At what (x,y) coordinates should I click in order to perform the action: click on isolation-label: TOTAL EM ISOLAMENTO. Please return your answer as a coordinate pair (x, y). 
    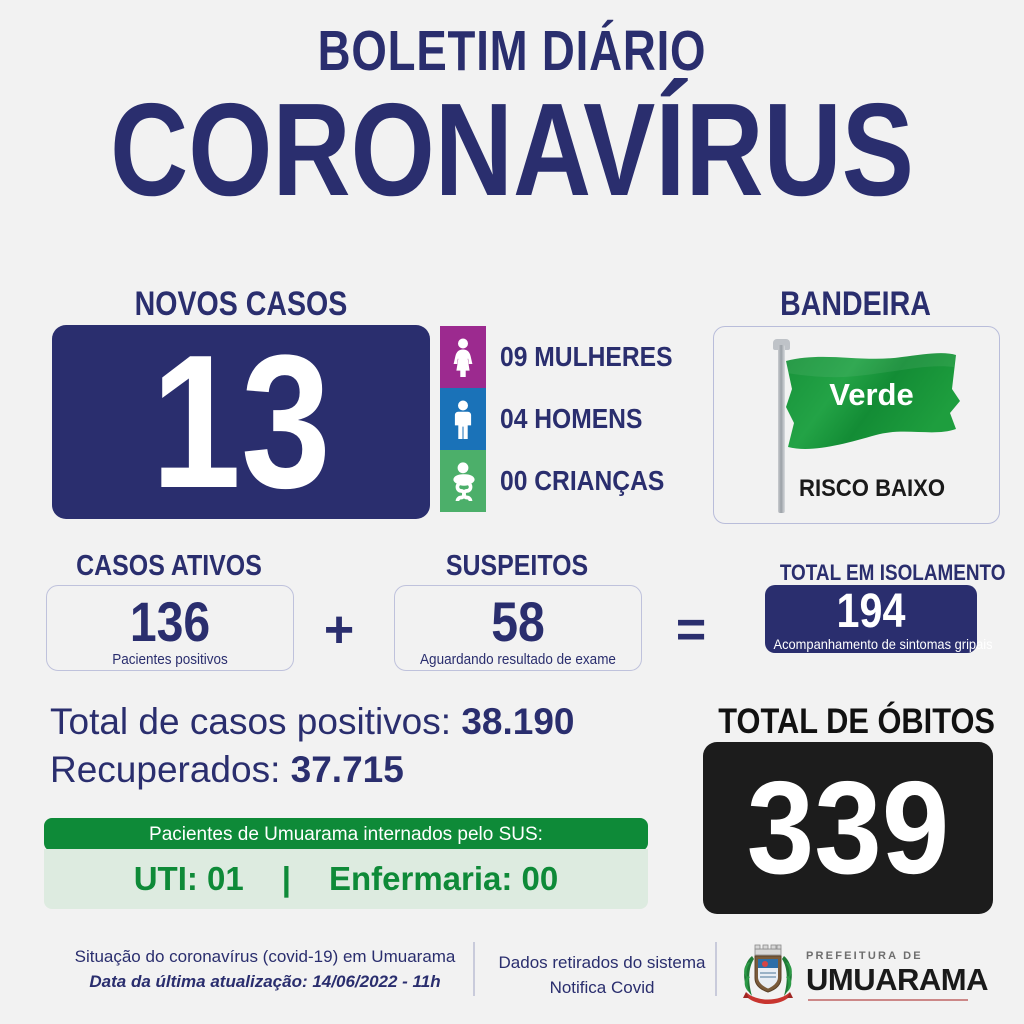
    Looking at the image, I should click on (892, 572).